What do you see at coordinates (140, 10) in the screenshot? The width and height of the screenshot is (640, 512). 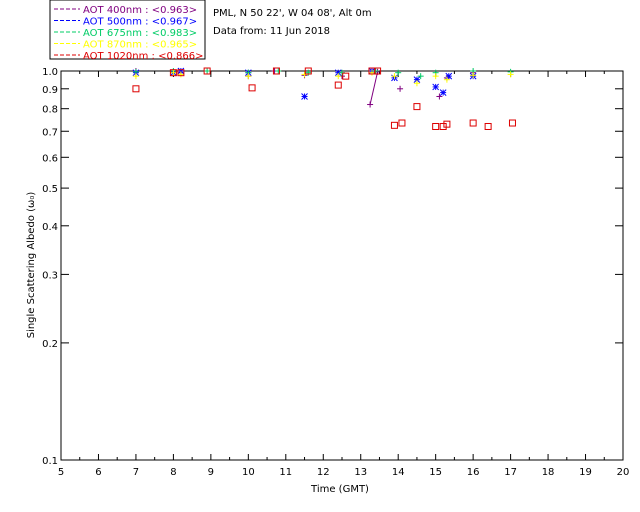 I see `legend-label-series-0: AOT 400nm : <0.963>` at bounding box center [140, 10].